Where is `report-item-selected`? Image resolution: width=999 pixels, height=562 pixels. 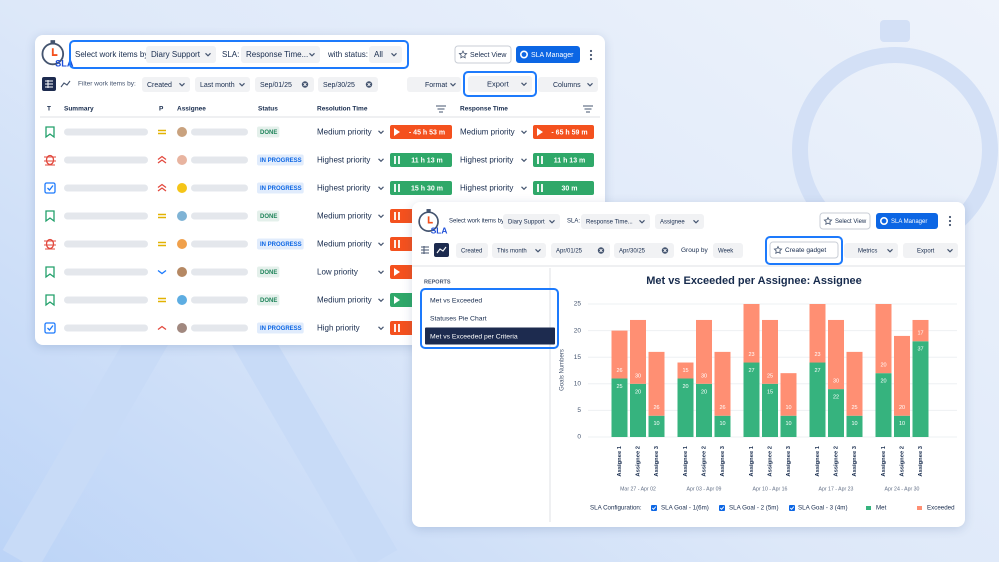
report-item-selected is located at coordinates (490, 336).